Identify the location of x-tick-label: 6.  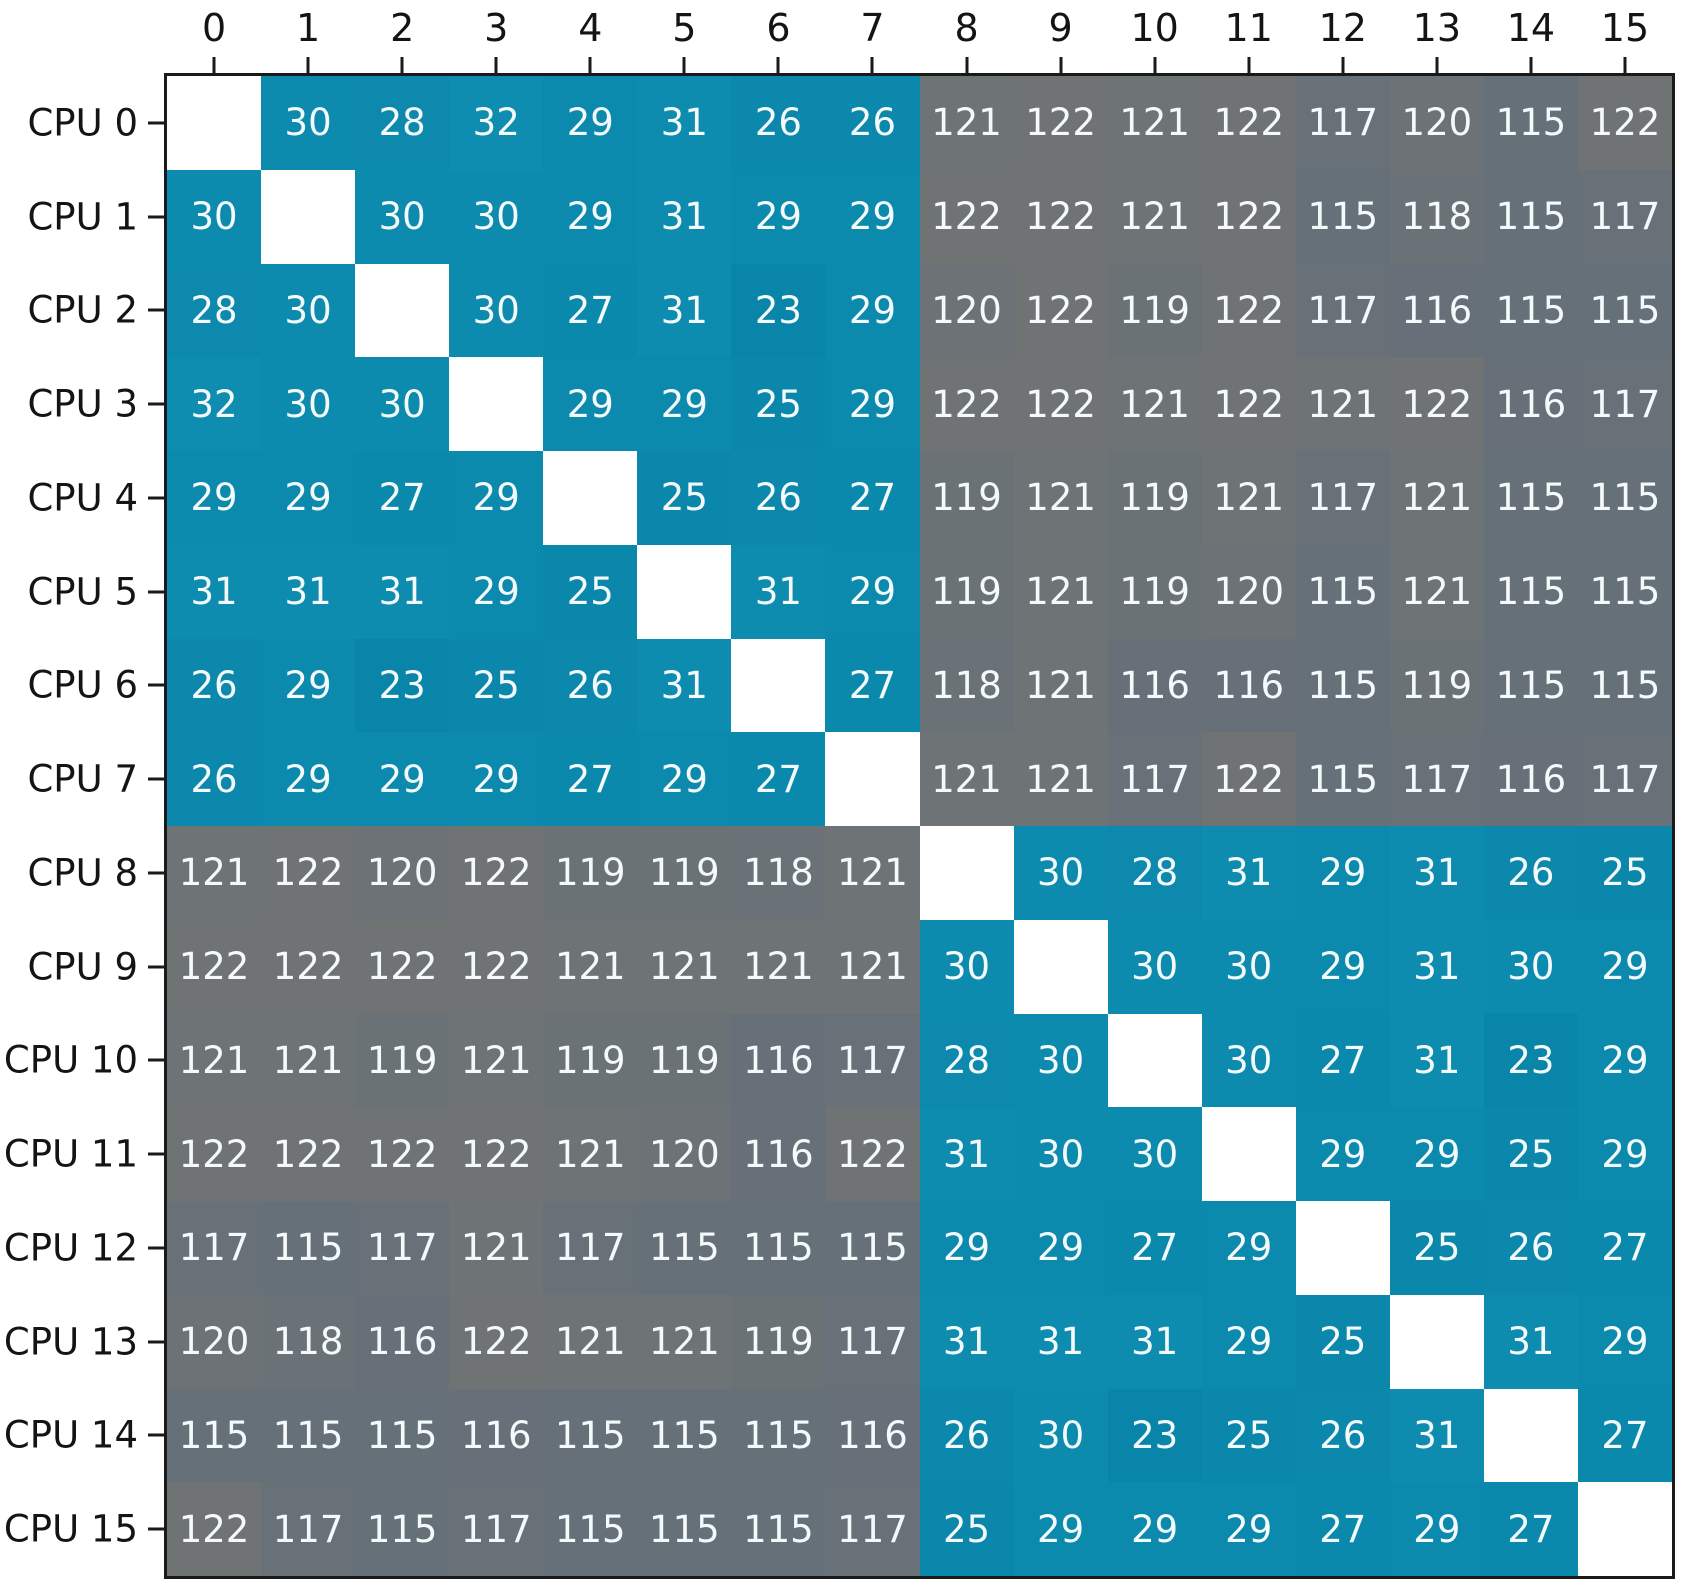
(778, 28).